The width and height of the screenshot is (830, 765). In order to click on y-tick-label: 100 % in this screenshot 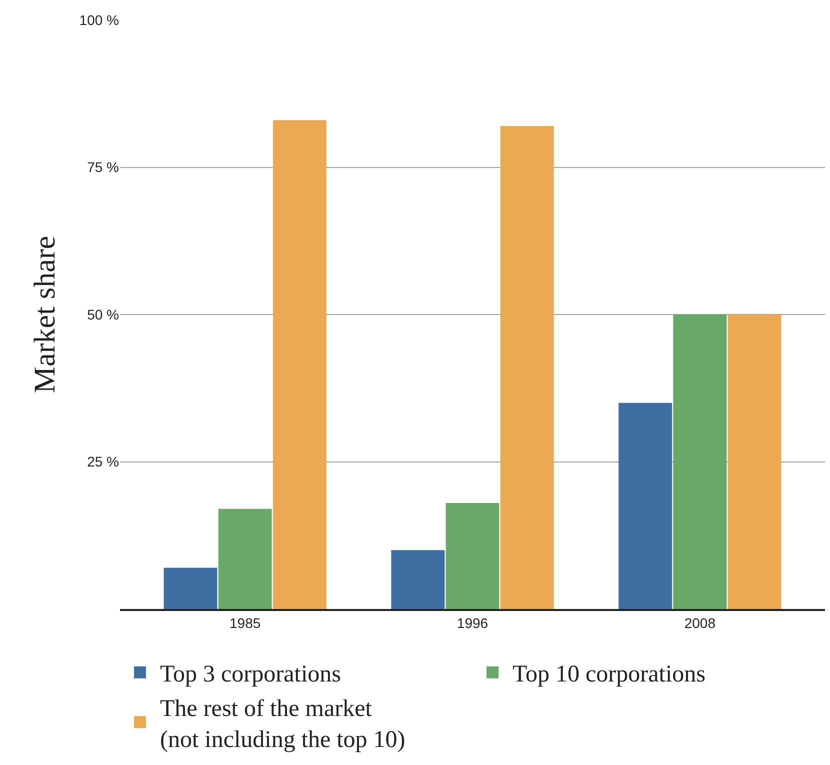, I will do `click(99, 20)`.